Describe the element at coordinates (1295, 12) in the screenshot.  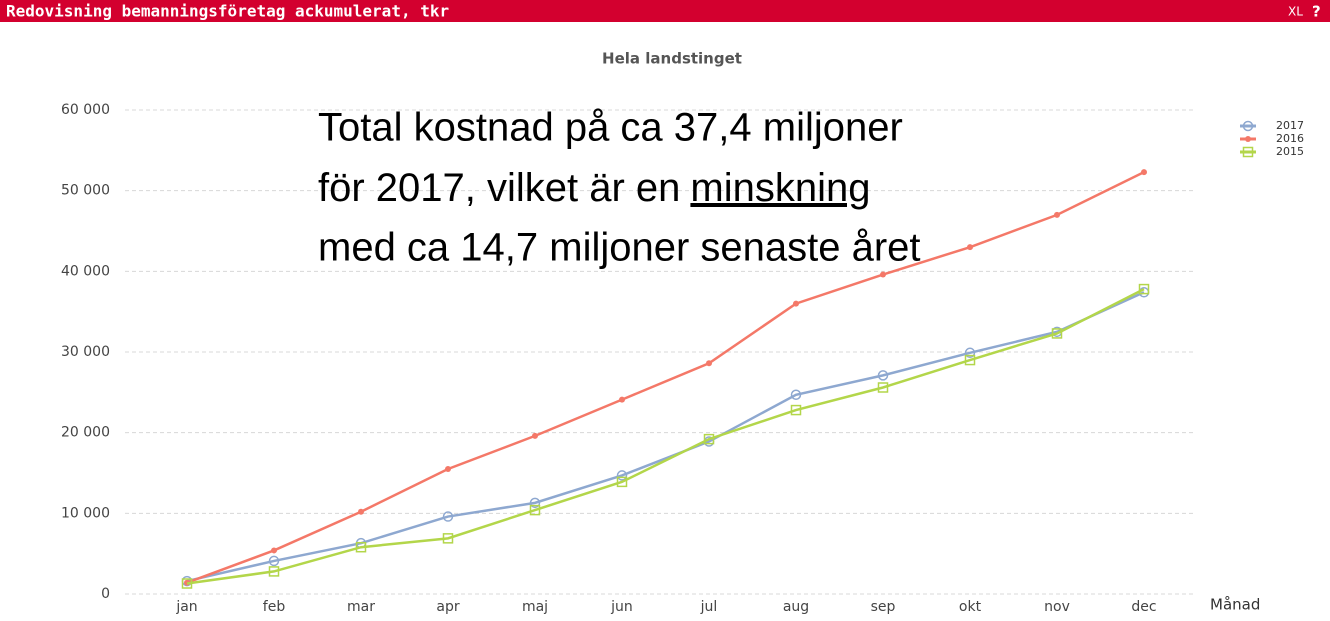
I see `xl-button: XL` at that location.